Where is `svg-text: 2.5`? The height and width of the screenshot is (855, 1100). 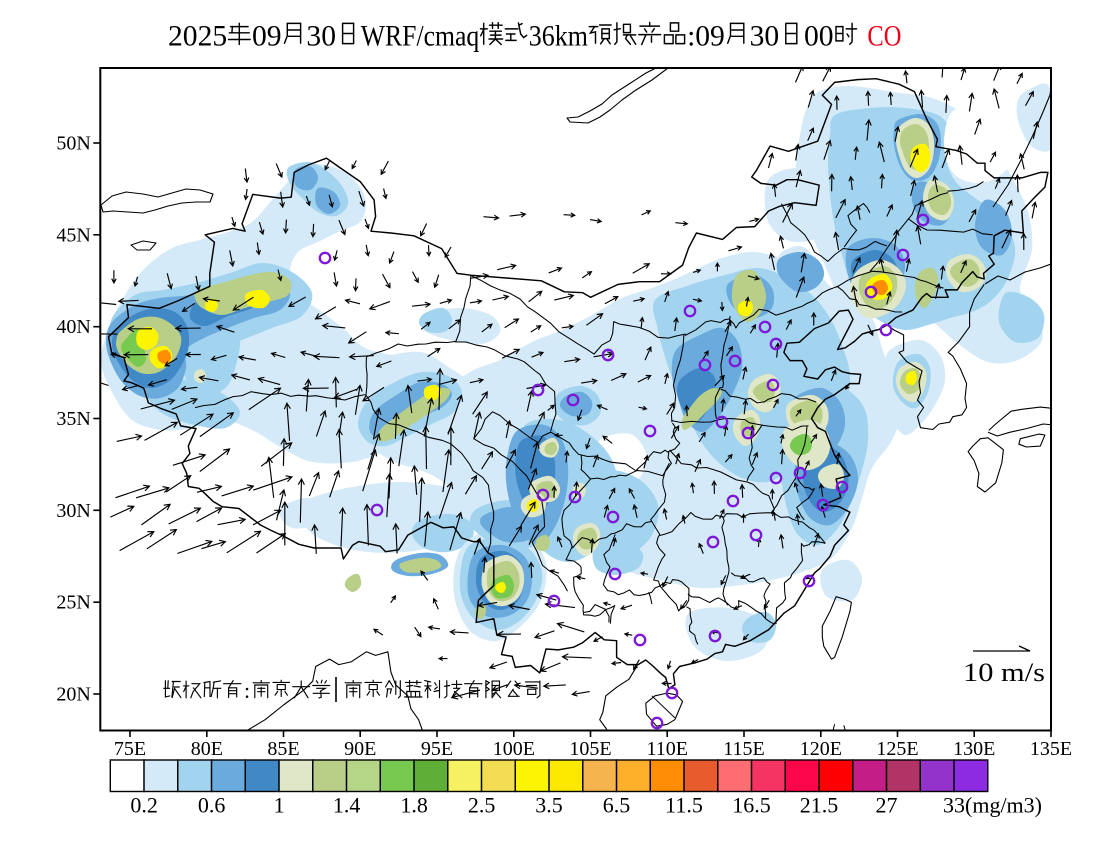
svg-text: 2.5 is located at coordinates (482, 805).